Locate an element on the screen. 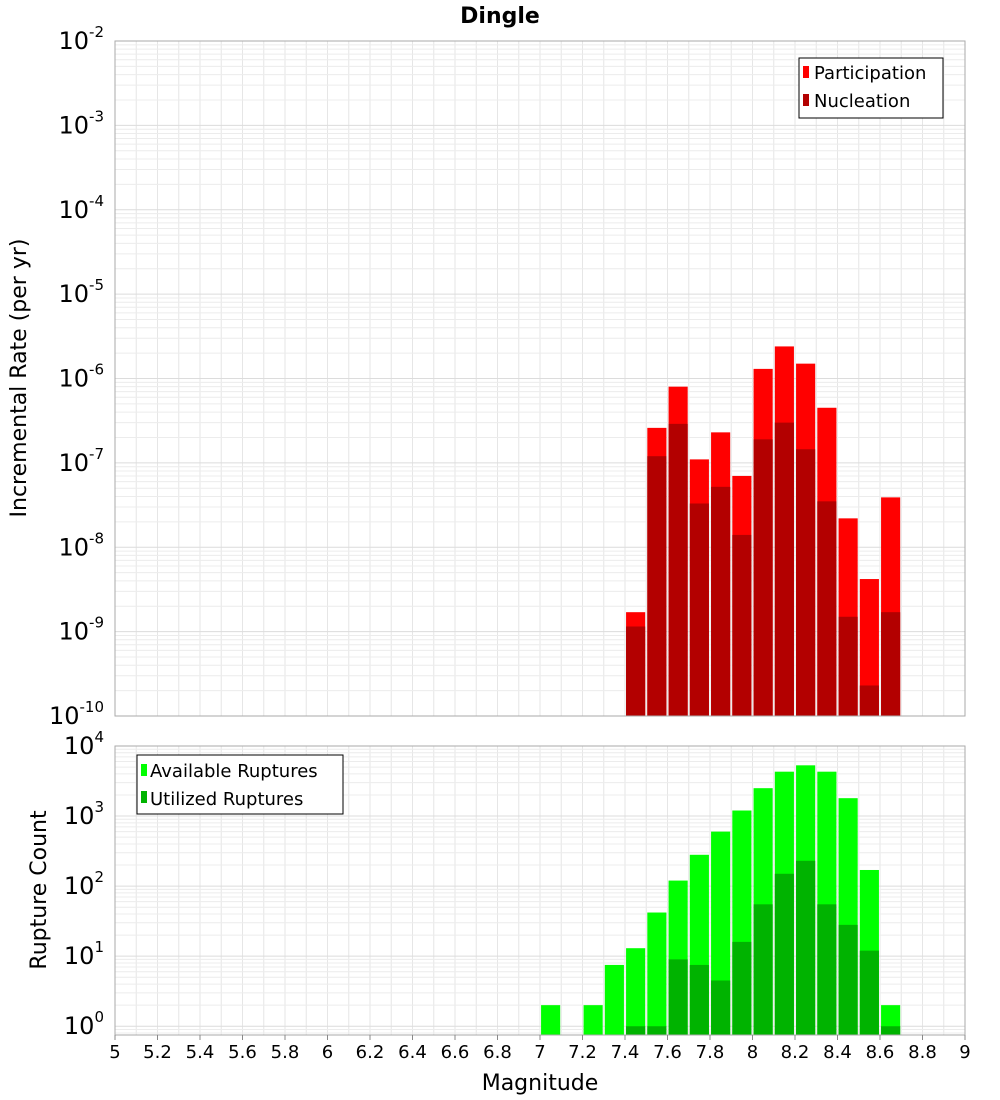  x-tick-label: 8.2 is located at coordinates (795, 1052).